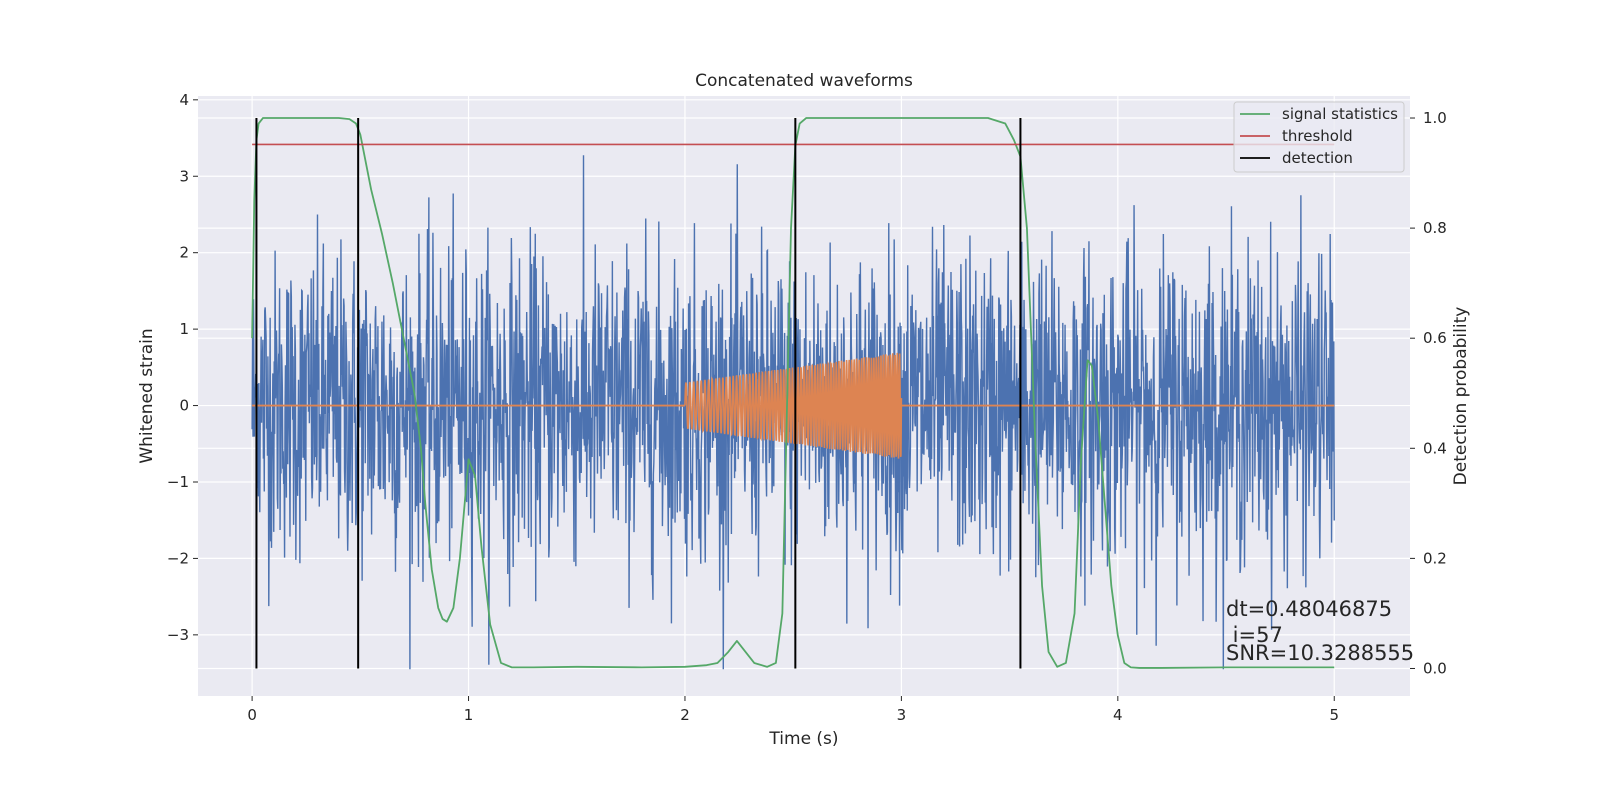 This screenshot has width=1600, height=804. I want to click on y-left-tick-label: 2, so click(184, 253).